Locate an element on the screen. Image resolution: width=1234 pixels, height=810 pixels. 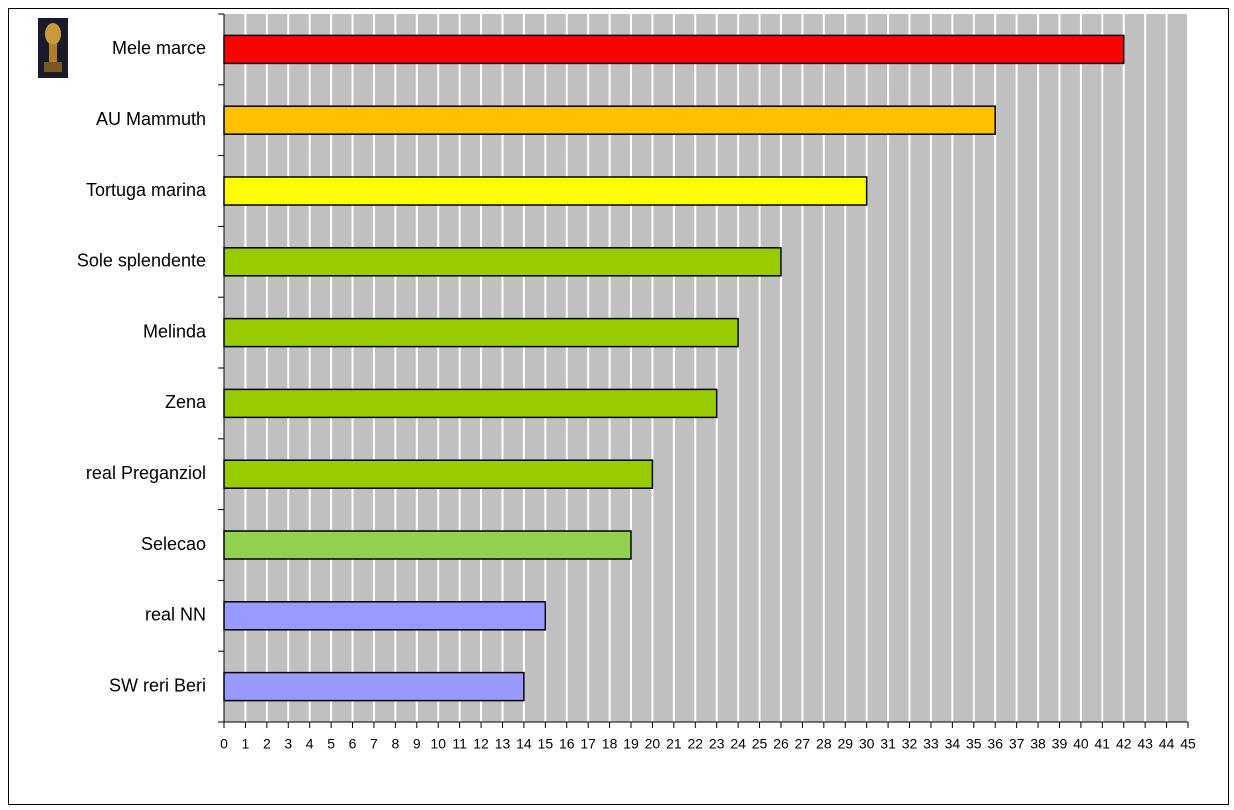
y-tick-label: Selecao is located at coordinates (173, 544).